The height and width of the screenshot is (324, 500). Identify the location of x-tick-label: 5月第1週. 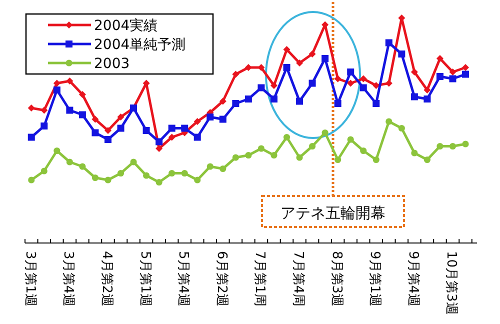
(144, 279).